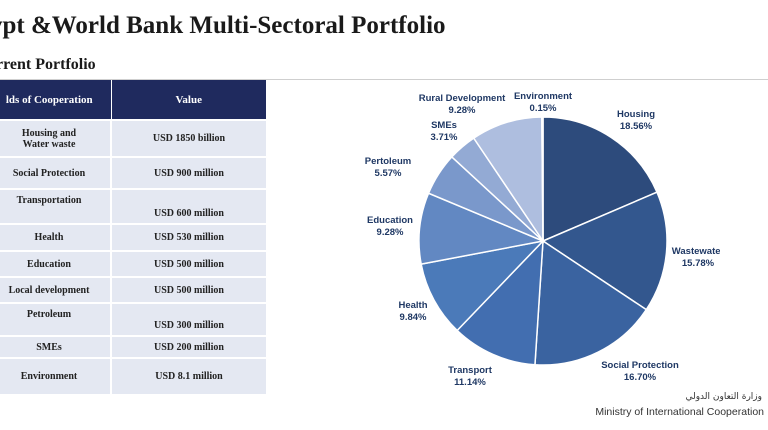  I want to click on cell-value: USD 530 million, so click(188, 237).